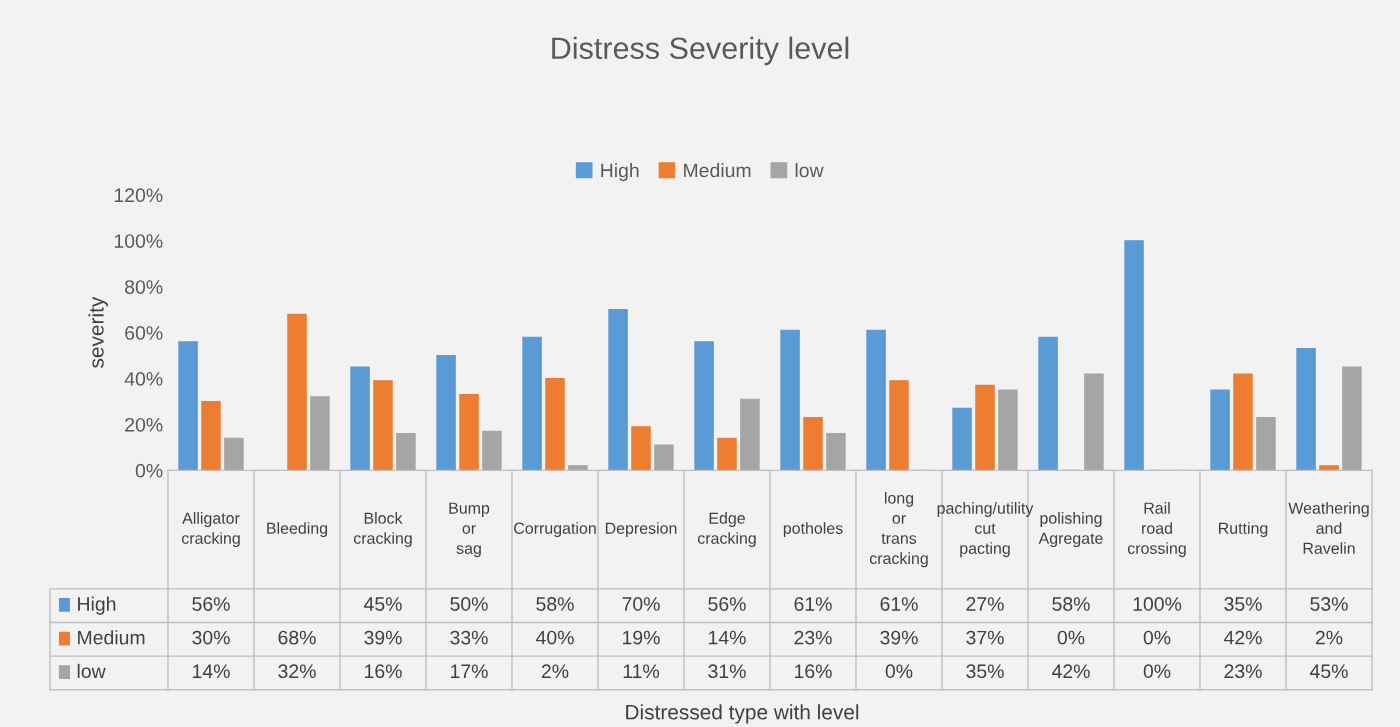 The width and height of the screenshot is (1400, 727). I want to click on x-tick-label: polishing Agregate, so click(1070, 530).